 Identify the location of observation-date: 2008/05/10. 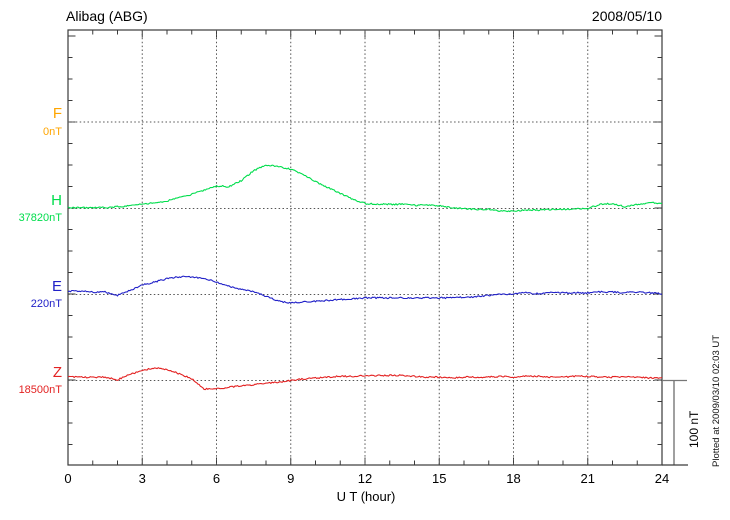
(626, 16).